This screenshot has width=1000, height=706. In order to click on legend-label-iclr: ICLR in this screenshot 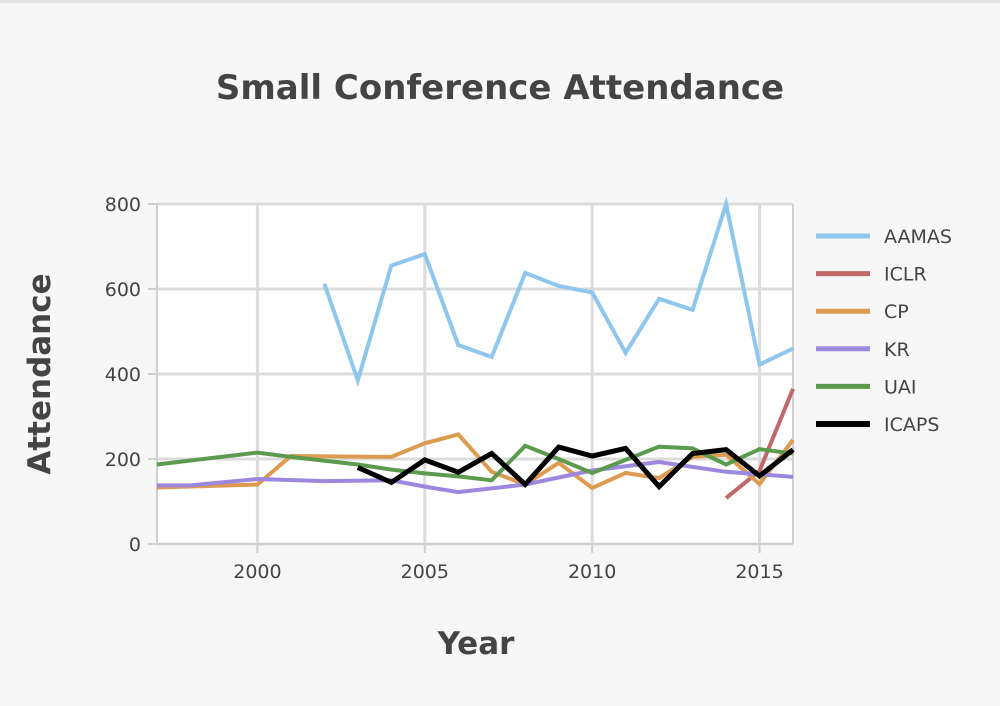, I will do `click(905, 275)`.